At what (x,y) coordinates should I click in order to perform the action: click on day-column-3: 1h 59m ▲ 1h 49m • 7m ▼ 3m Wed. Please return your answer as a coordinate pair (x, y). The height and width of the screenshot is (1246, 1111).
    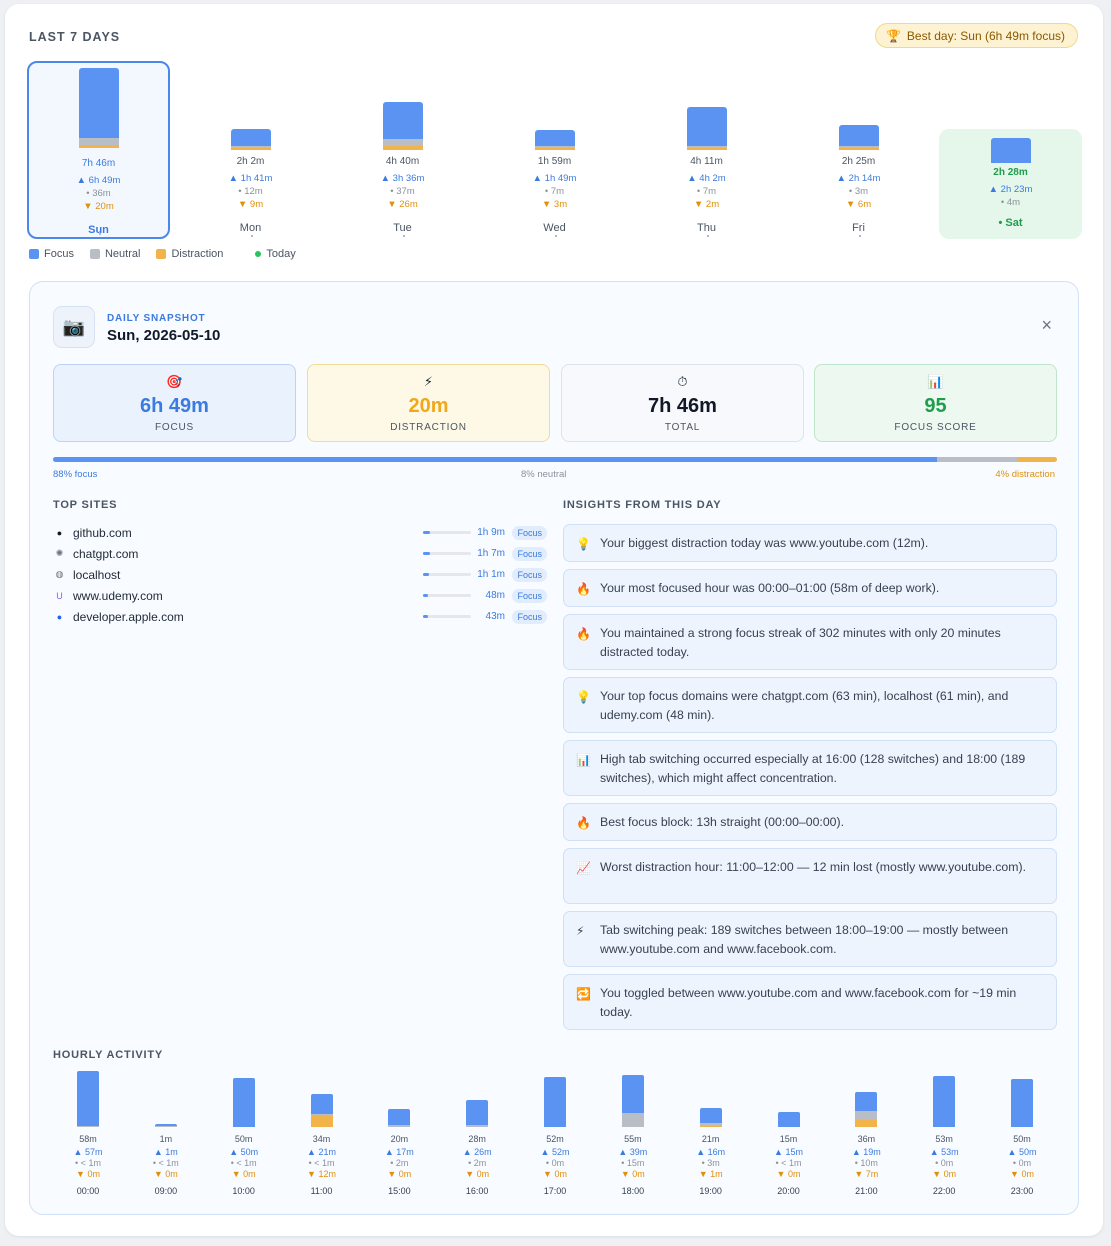
    Looking at the image, I should click on (554, 150).